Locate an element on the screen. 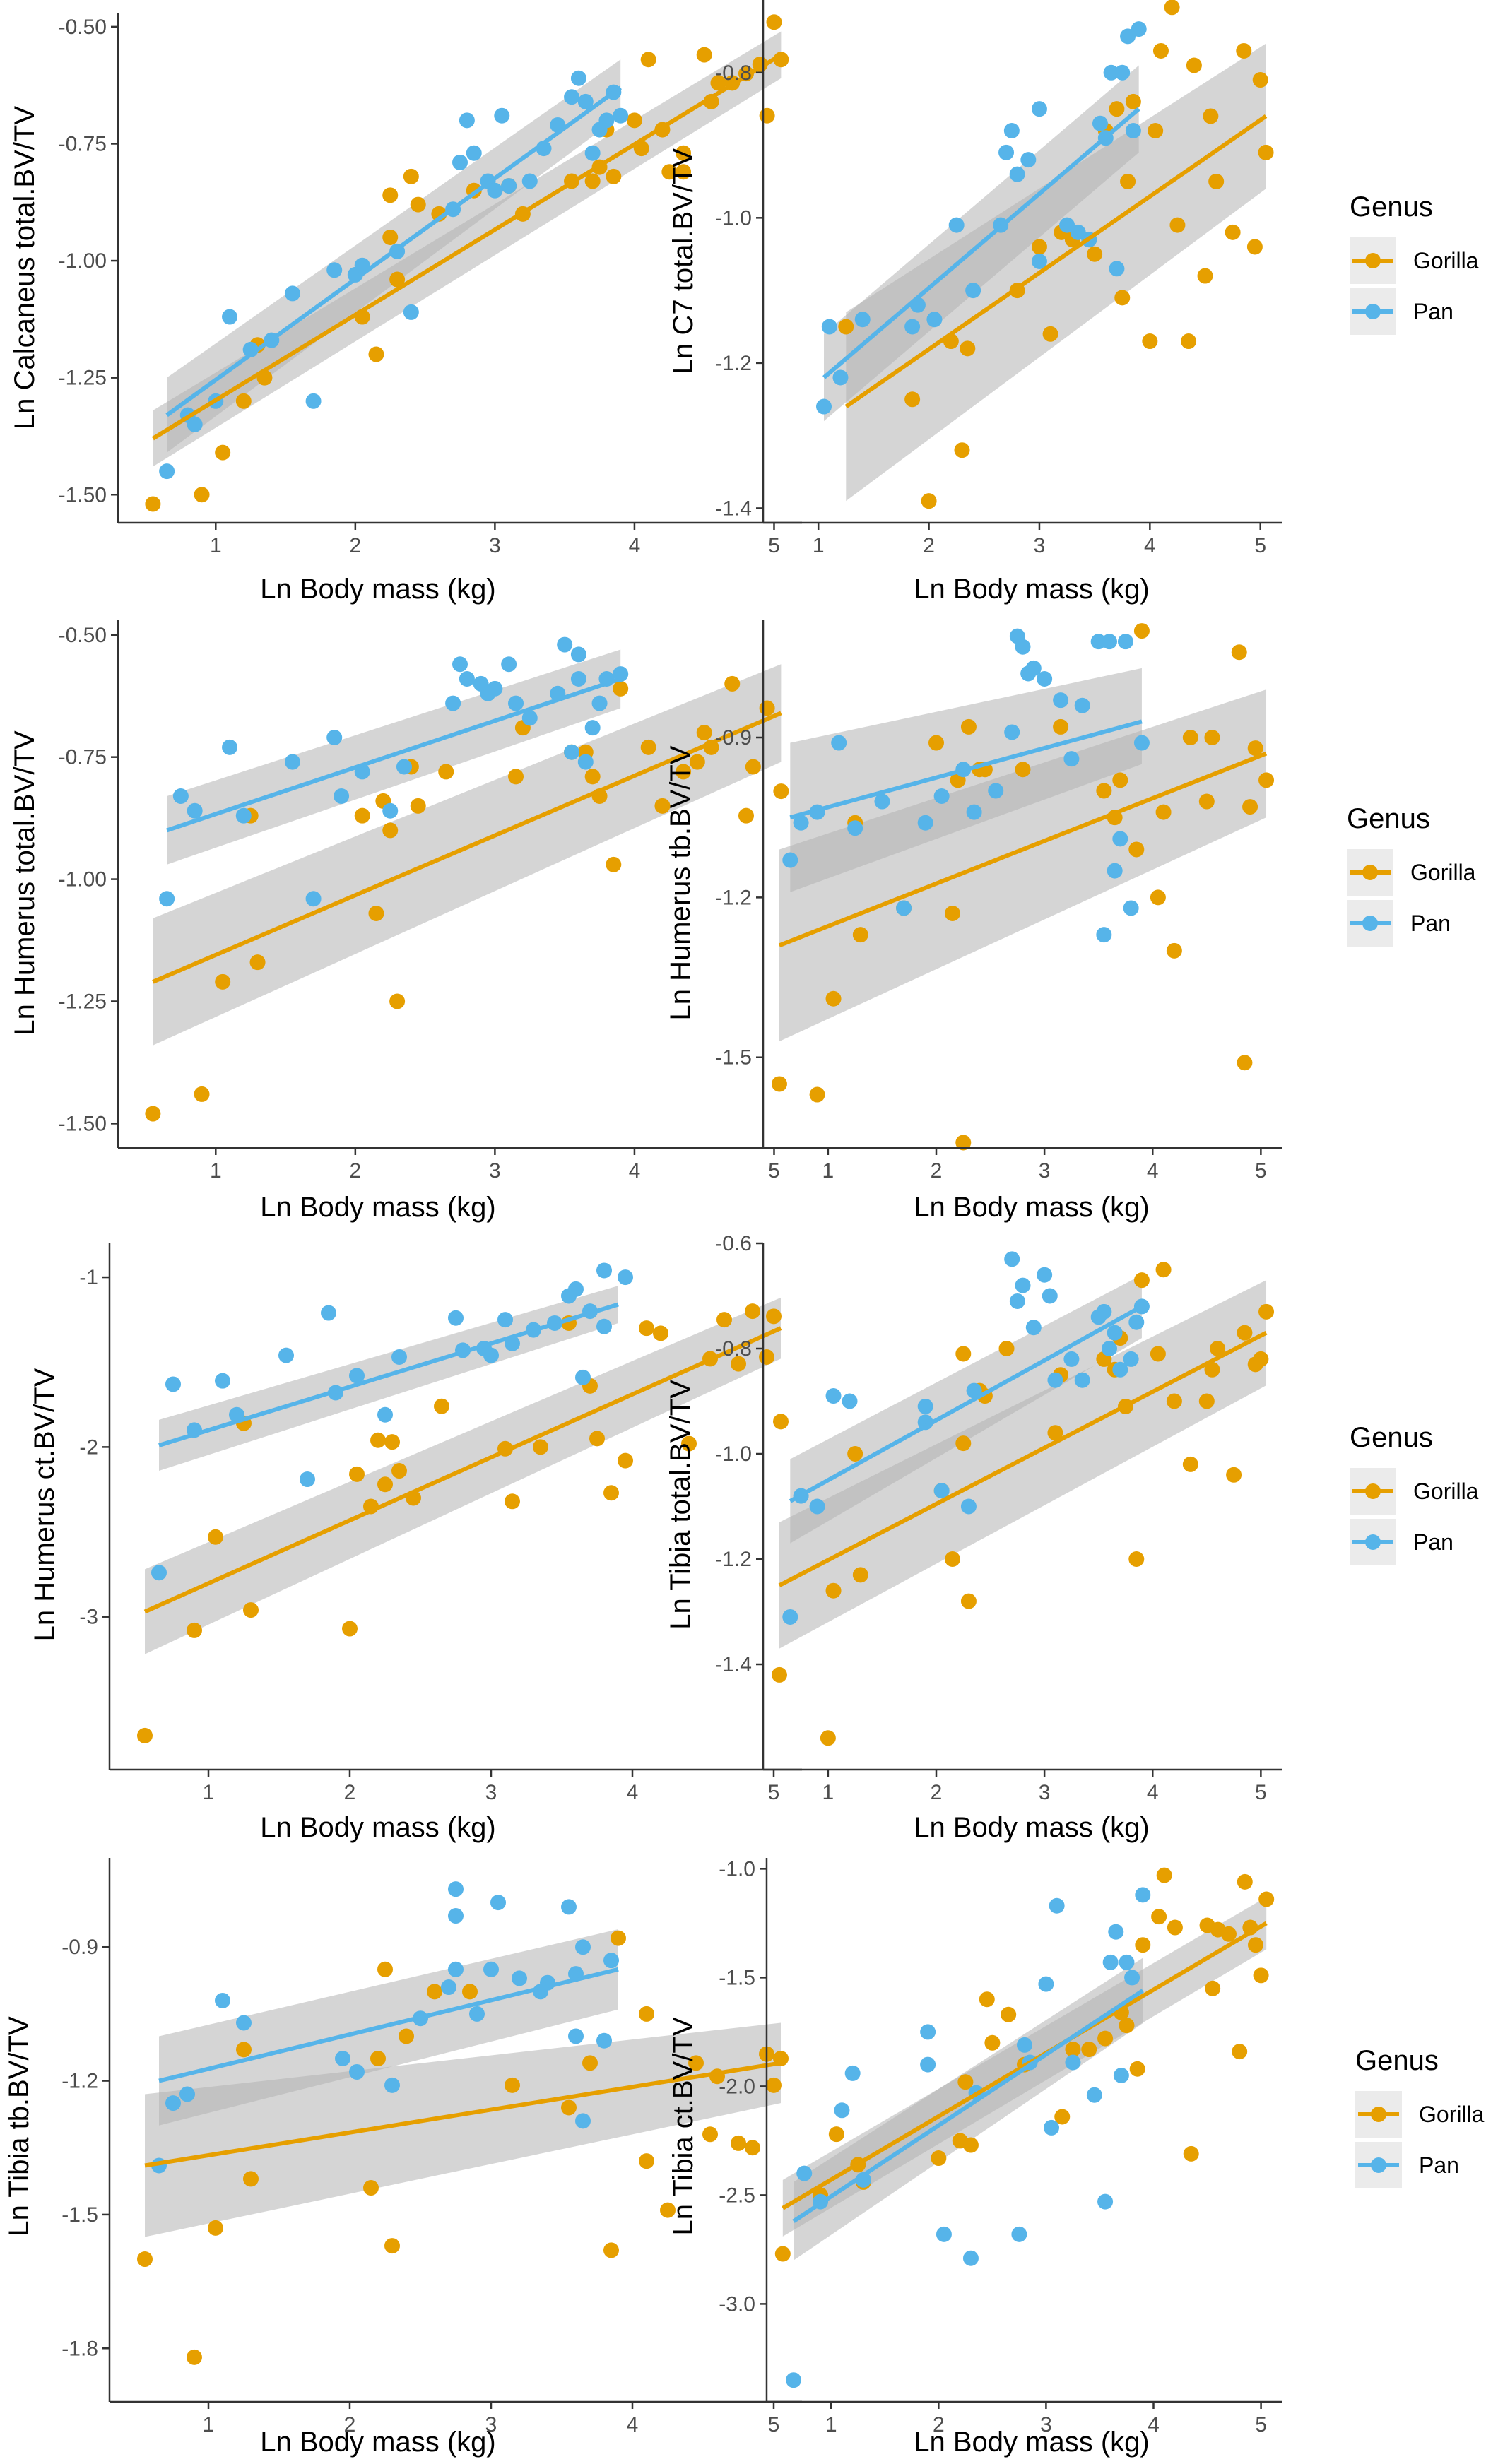 The width and height of the screenshot is (1498, 2464). x-tick-label: 3 is located at coordinates (491, 2424).